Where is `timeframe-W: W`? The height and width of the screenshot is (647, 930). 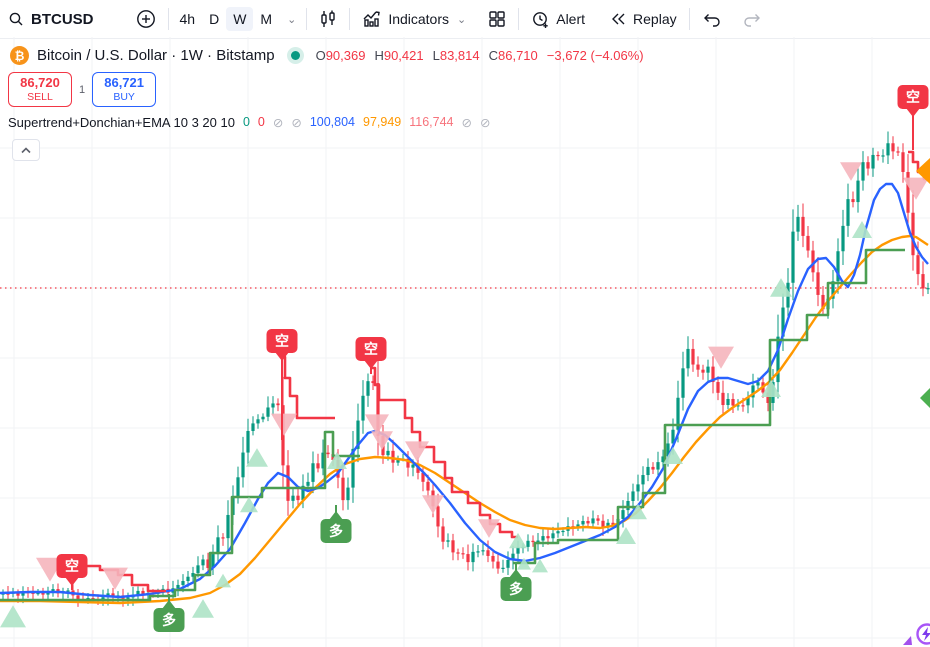
timeframe-W: W is located at coordinates (240, 19).